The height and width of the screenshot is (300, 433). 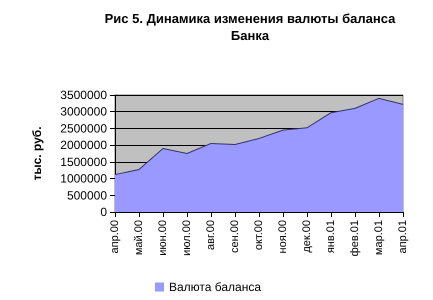 What do you see at coordinates (211, 235) in the screenshot?
I see `x-tick-label: авг.00` at bounding box center [211, 235].